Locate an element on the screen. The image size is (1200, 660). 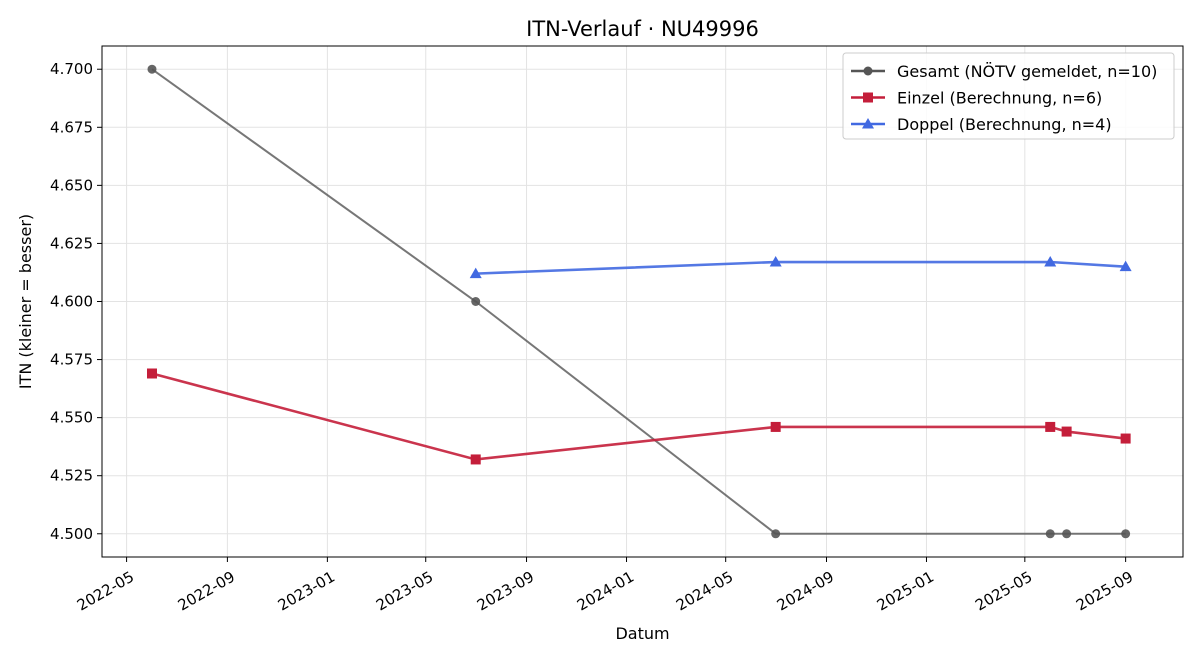
y-tick-label: 4.700 is located at coordinates (71, 69).